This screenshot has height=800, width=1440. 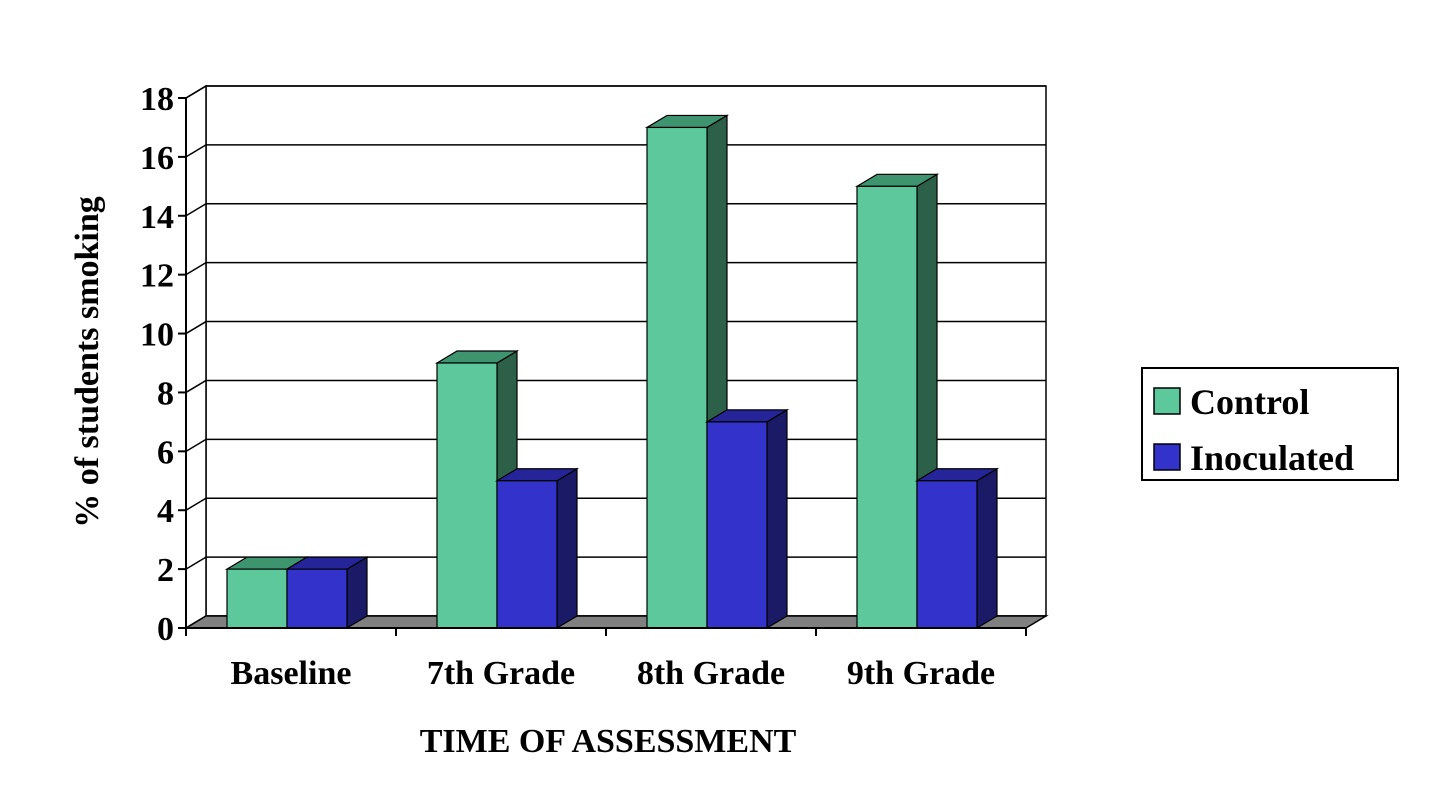 What do you see at coordinates (921, 673) in the screenshot?
I see `x-tick-label: 9th Grade` at bounding box center [921, 673].